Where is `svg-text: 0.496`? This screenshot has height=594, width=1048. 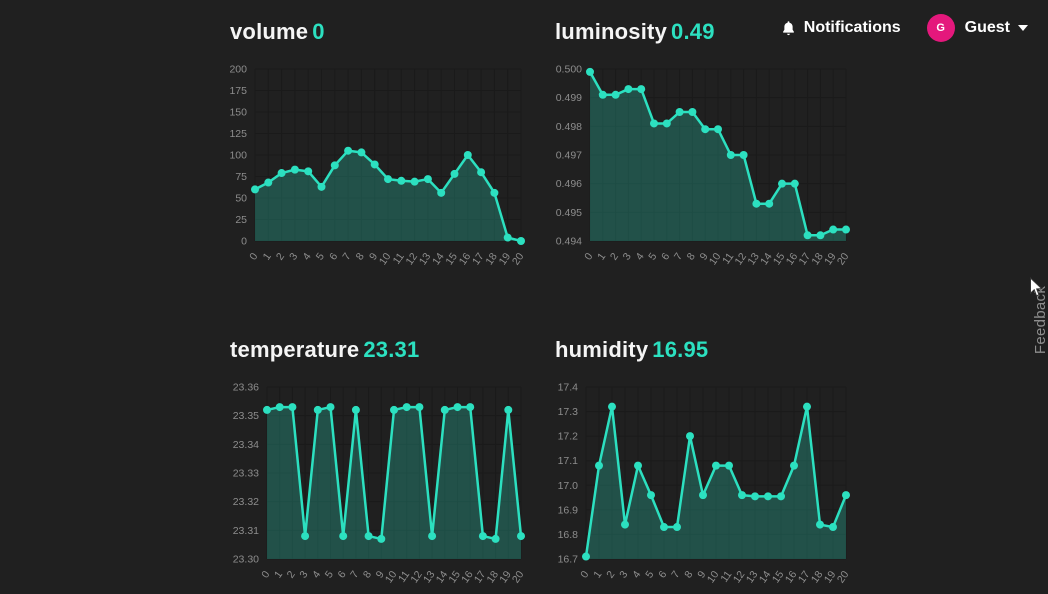
svg-text: 0.496 is located at coordinates (569, 184).